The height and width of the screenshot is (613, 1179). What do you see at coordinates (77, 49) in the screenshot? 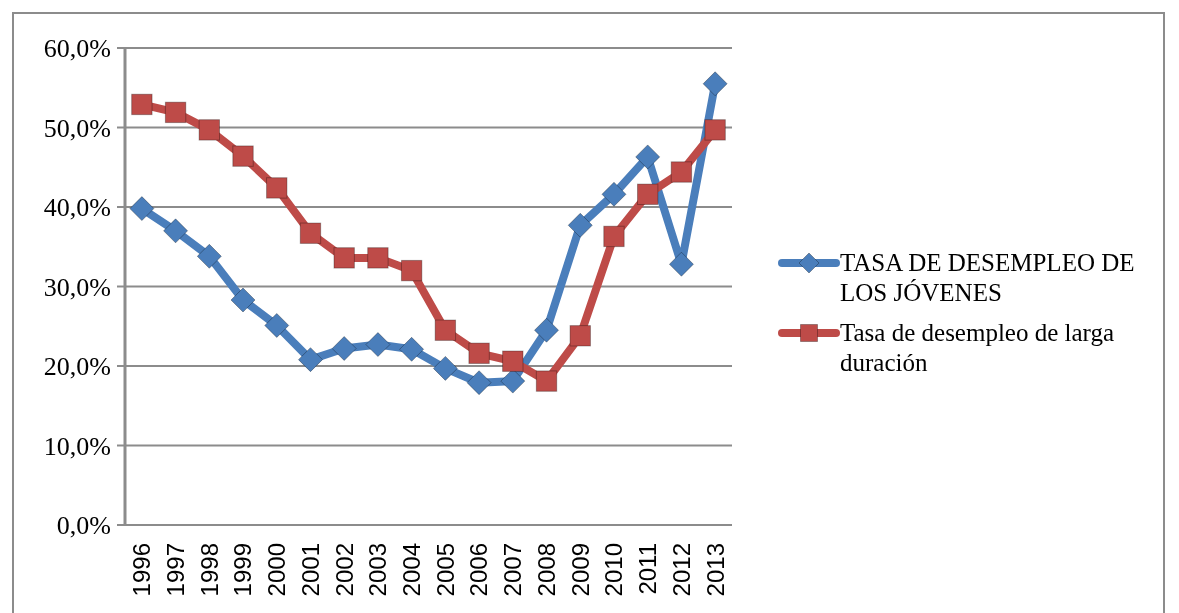
I see `y-tick-label: 60,0%` at bounding box center [77, 49].